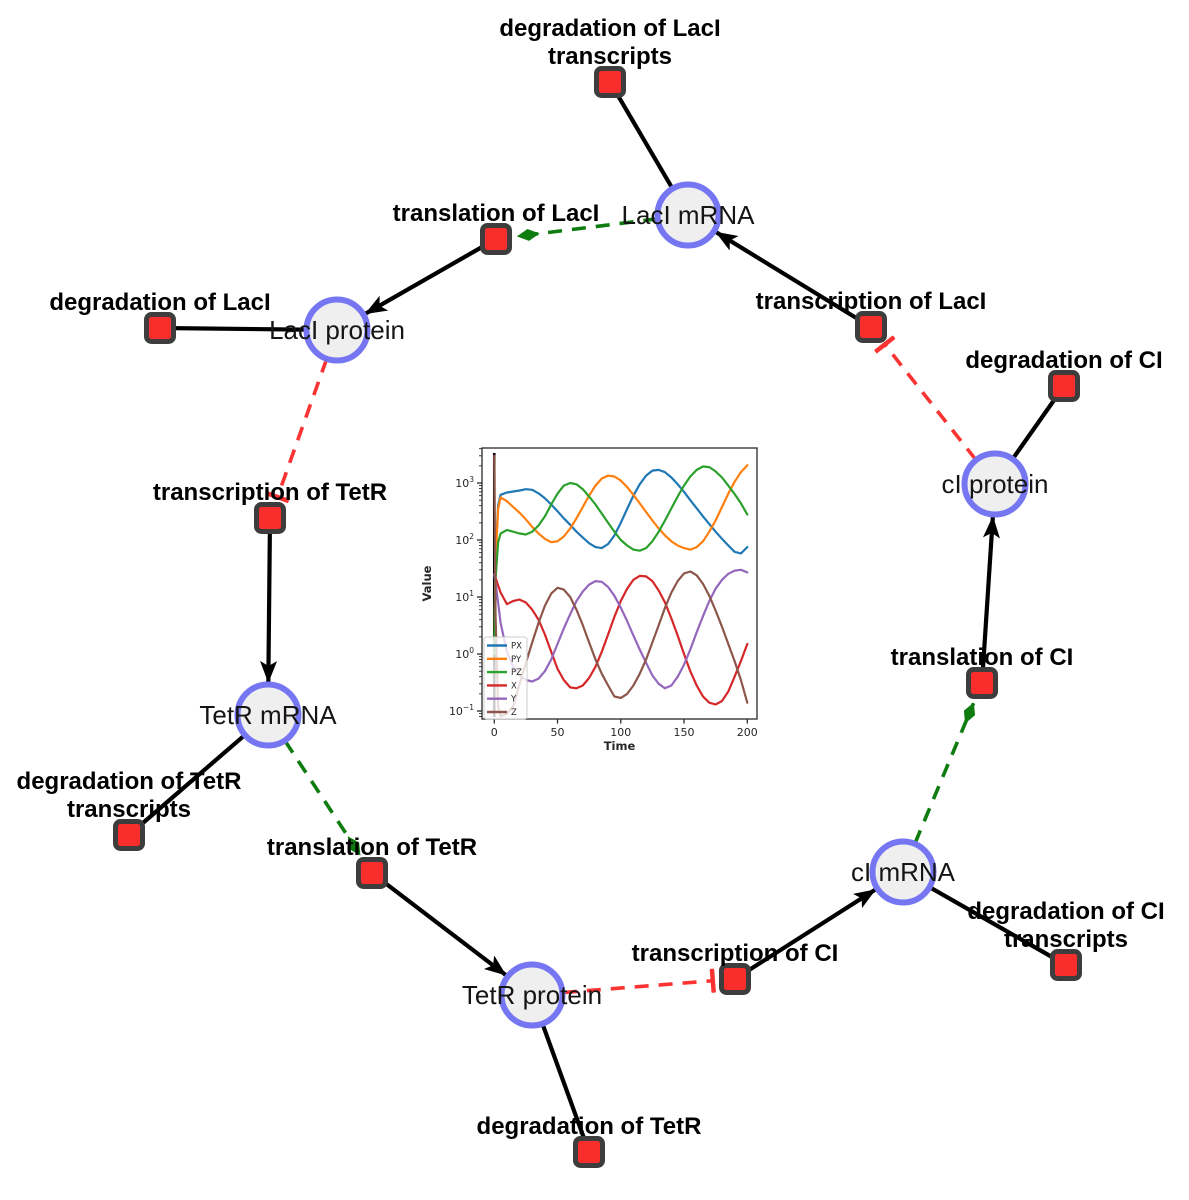 The width and height of the screenshot is (1189, 1200). What do you see at coordinates (989, 599) in the screenshot?
I see `edge-production-transl-ci-to-ci-protein` at bounding box center [989, 599].